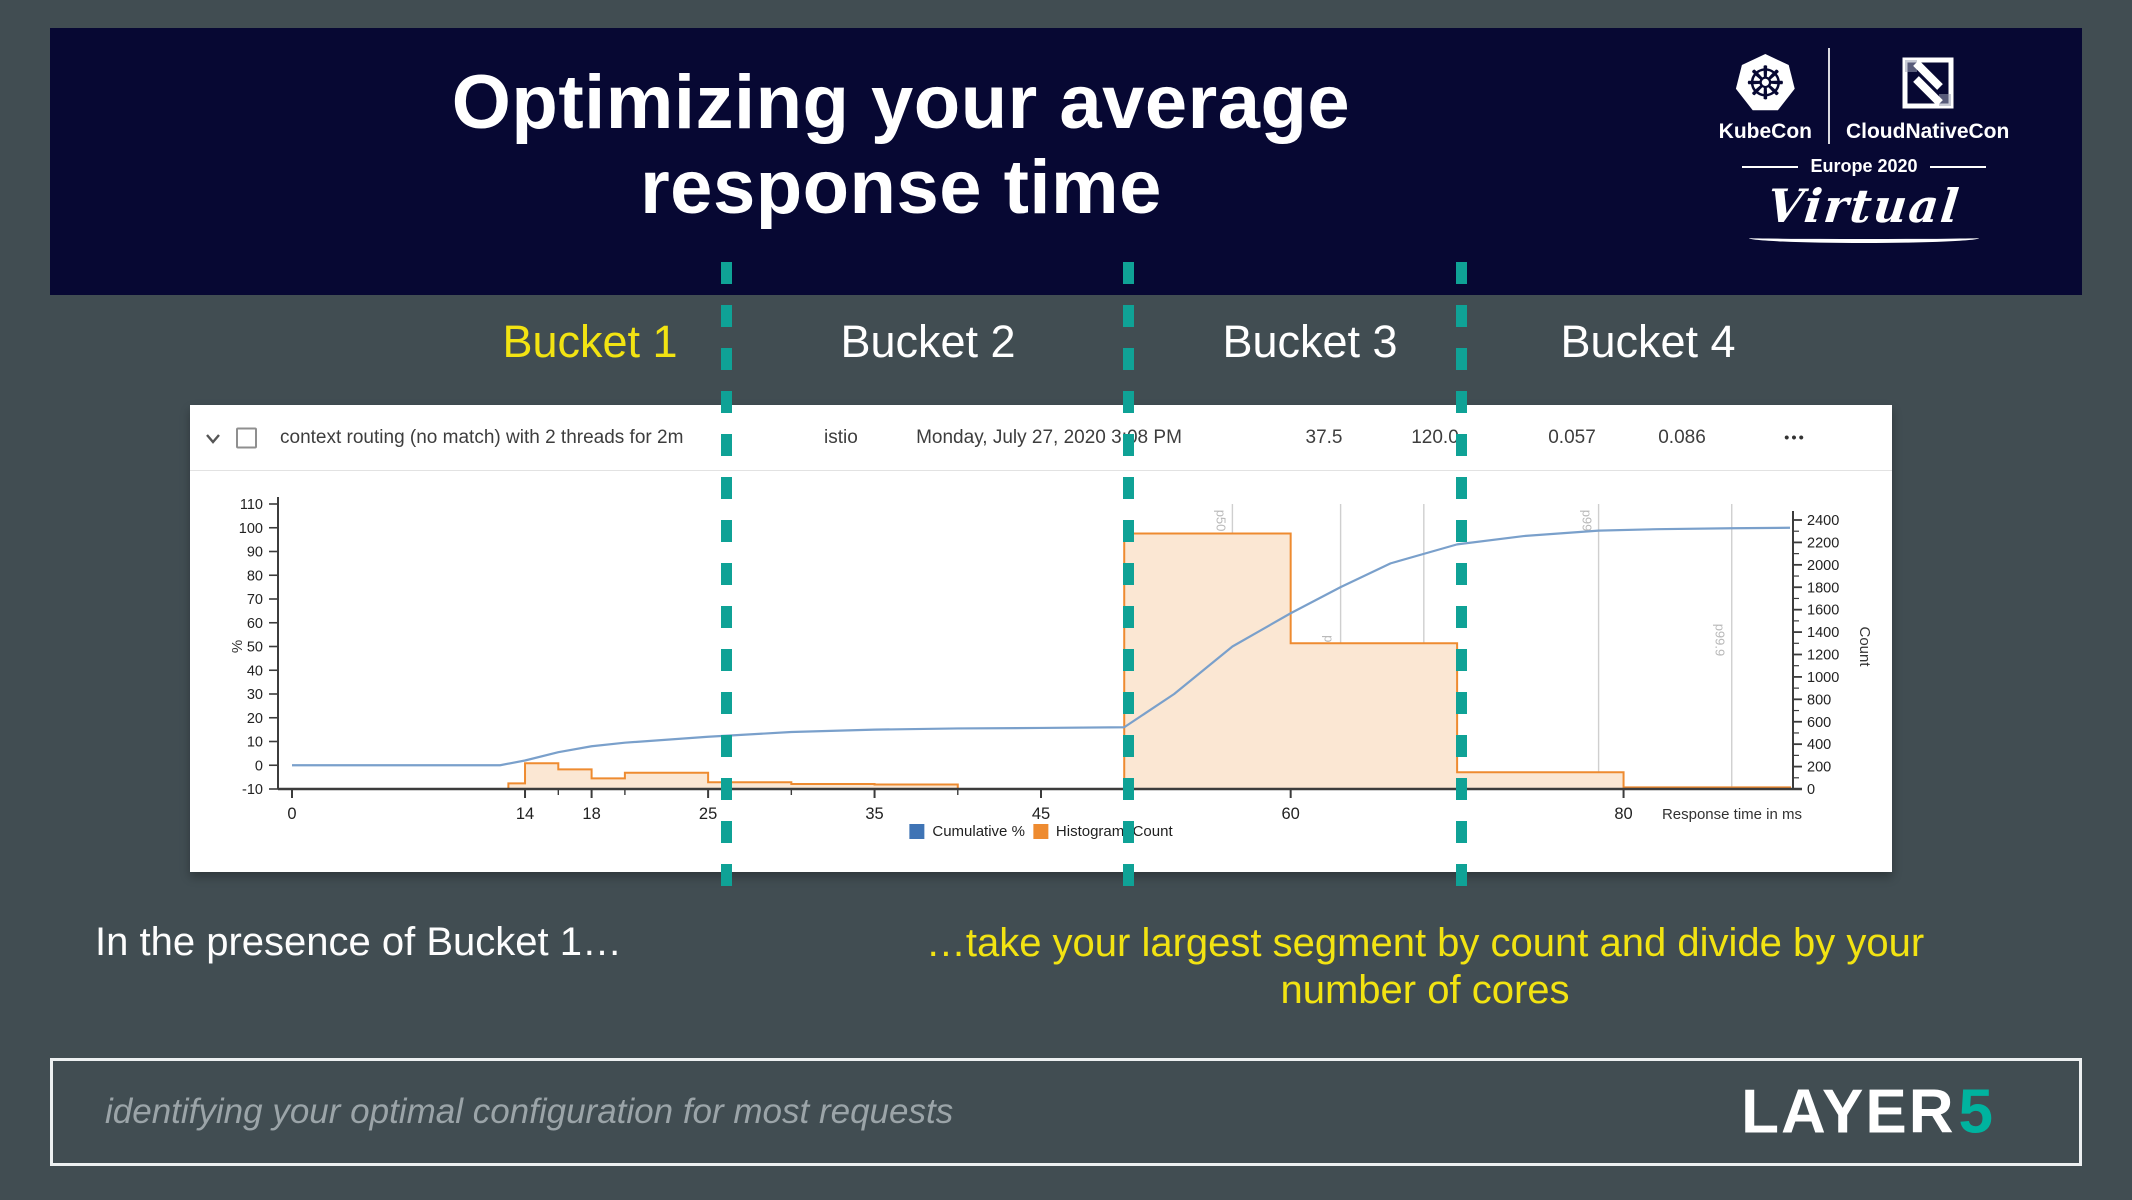 Image resolution: width=2132 pixels, height=1200 pixels. Describe the element at coordinates (1648, 341) in the screenshot. I see `bucket-4-label: Bucket 4` at that location.